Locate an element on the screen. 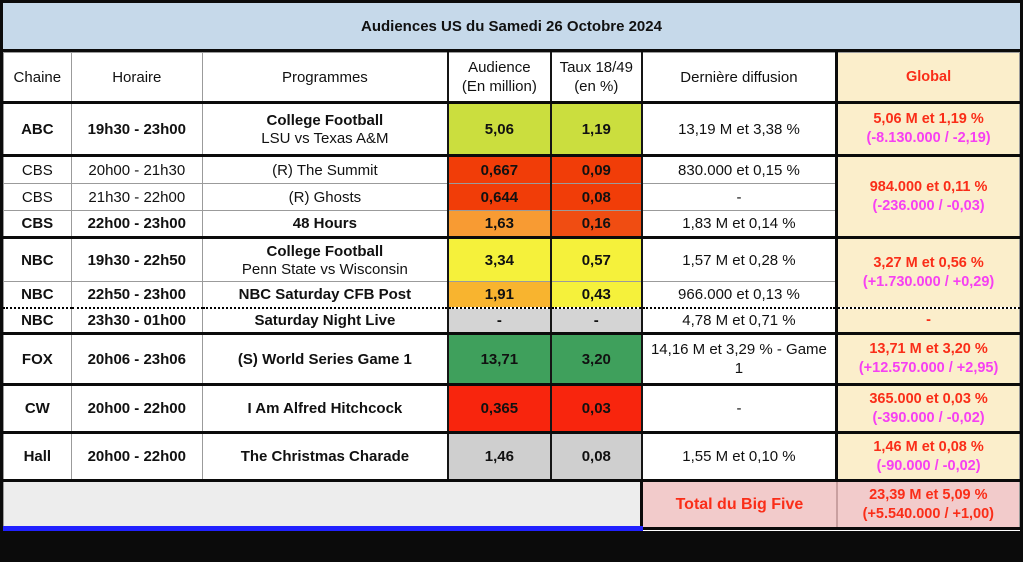 The height and width of the screenshot is (562, 1023). col-header-taux: Taux 18/49 (en %) is located at coordinates (596, 78).